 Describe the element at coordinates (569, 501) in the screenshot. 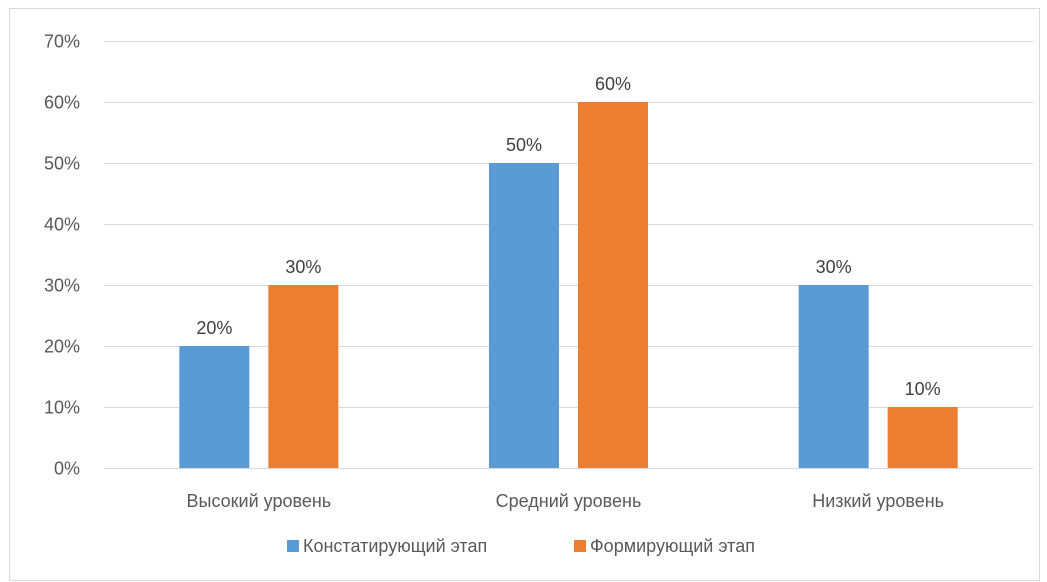

I see `x-tick-label: Средний уровень` at that location.